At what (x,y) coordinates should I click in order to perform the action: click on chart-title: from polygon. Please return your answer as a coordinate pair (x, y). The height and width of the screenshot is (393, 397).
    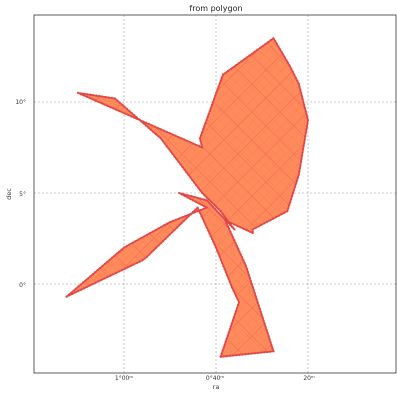
    Looking at the image, I should click on (215, 8).